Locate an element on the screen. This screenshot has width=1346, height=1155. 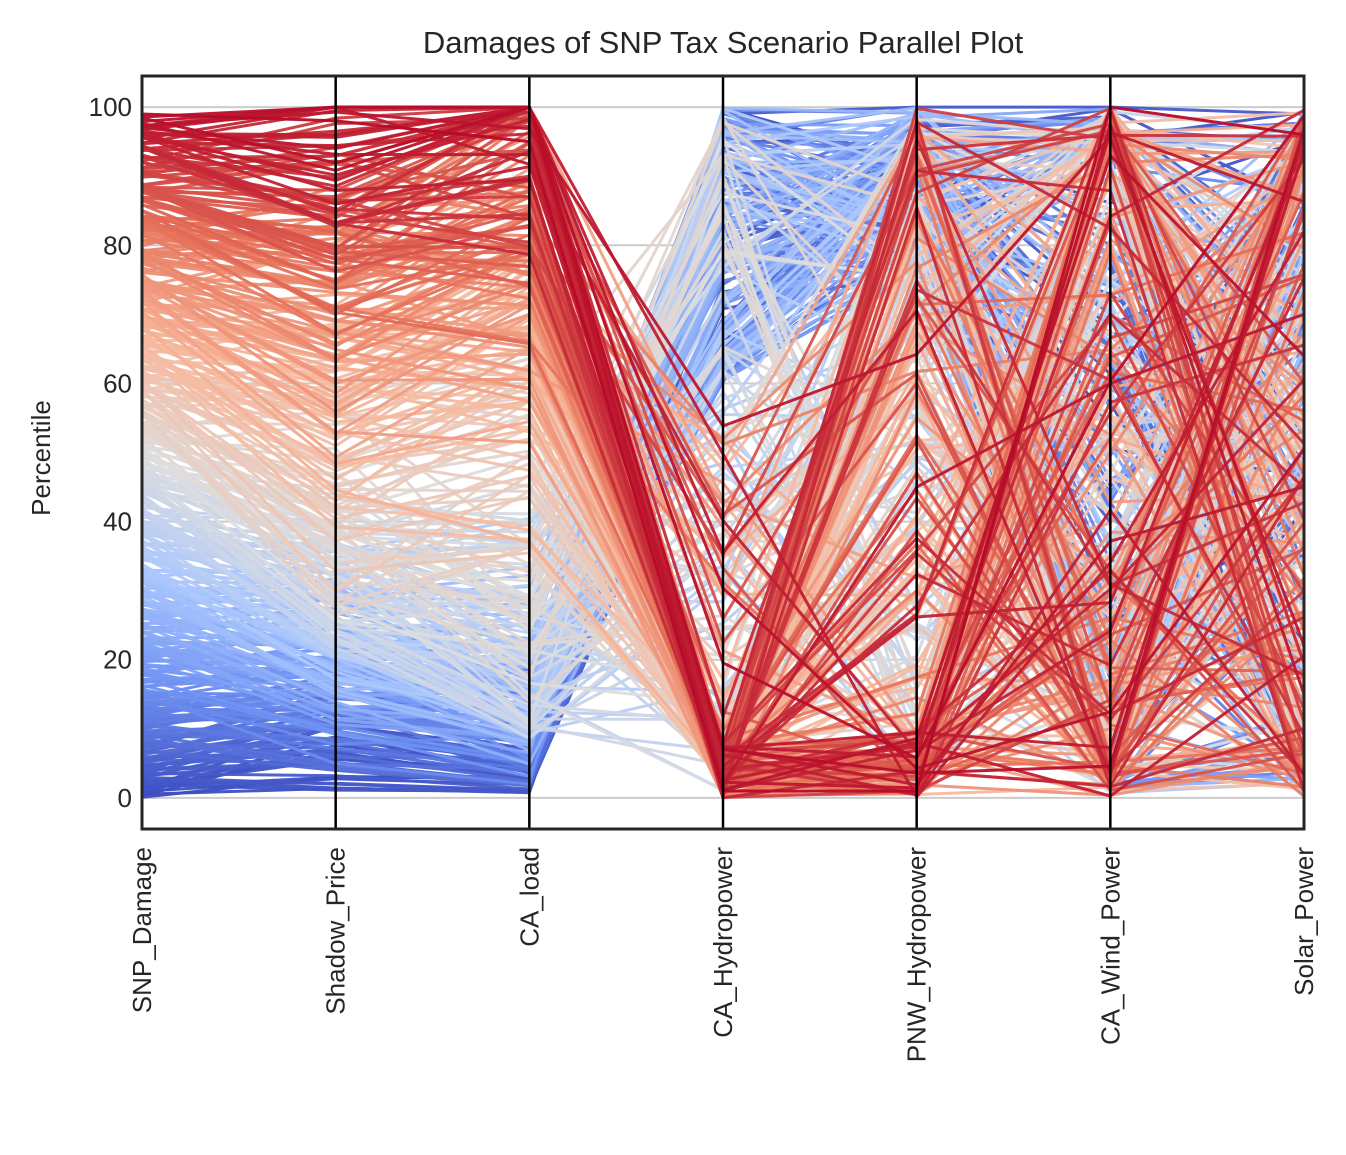
y-tick-label: 20 is located at coordinates (117, 660).